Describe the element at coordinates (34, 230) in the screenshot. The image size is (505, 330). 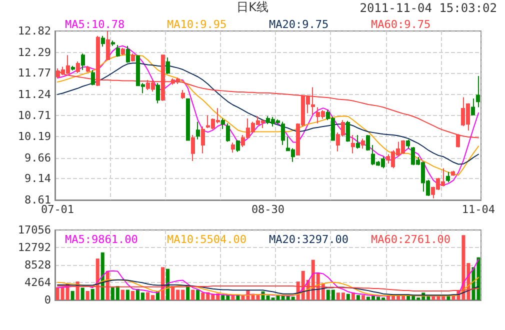
I see `y-tick-label: 17056` at that location.